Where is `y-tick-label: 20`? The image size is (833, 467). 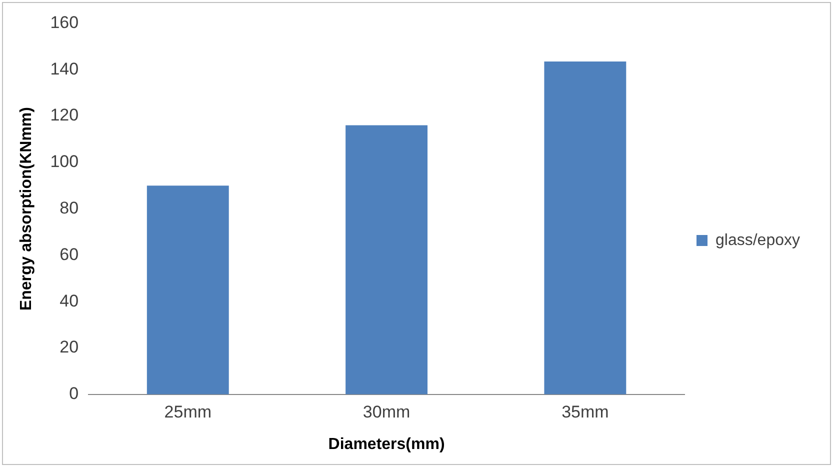
y-tick-label: 20 is located at coordinates (69, 347).